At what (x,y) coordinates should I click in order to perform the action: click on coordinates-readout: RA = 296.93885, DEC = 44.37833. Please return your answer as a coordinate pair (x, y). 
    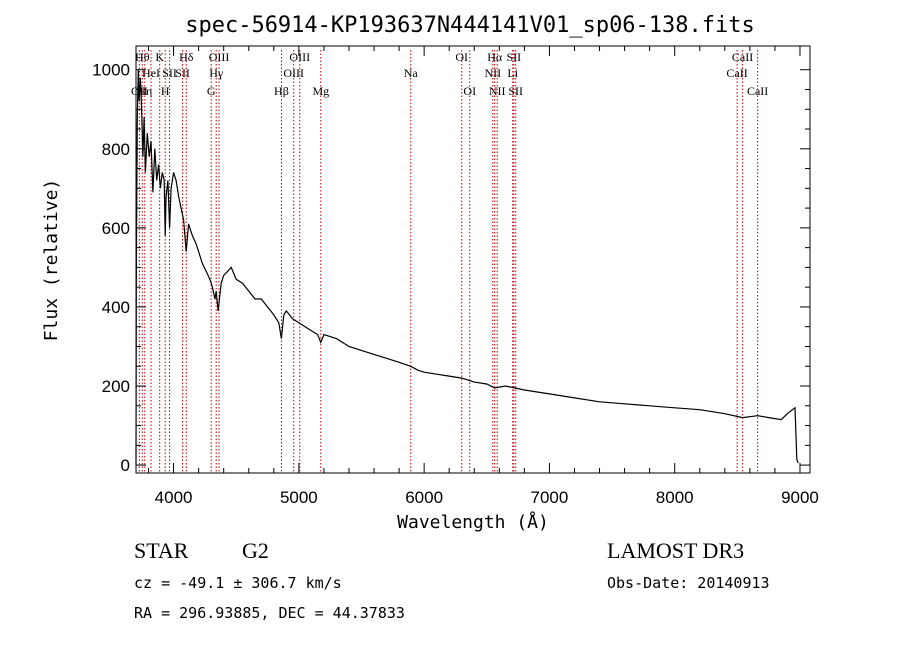
    Looking at the image, I should click on (269, 613).